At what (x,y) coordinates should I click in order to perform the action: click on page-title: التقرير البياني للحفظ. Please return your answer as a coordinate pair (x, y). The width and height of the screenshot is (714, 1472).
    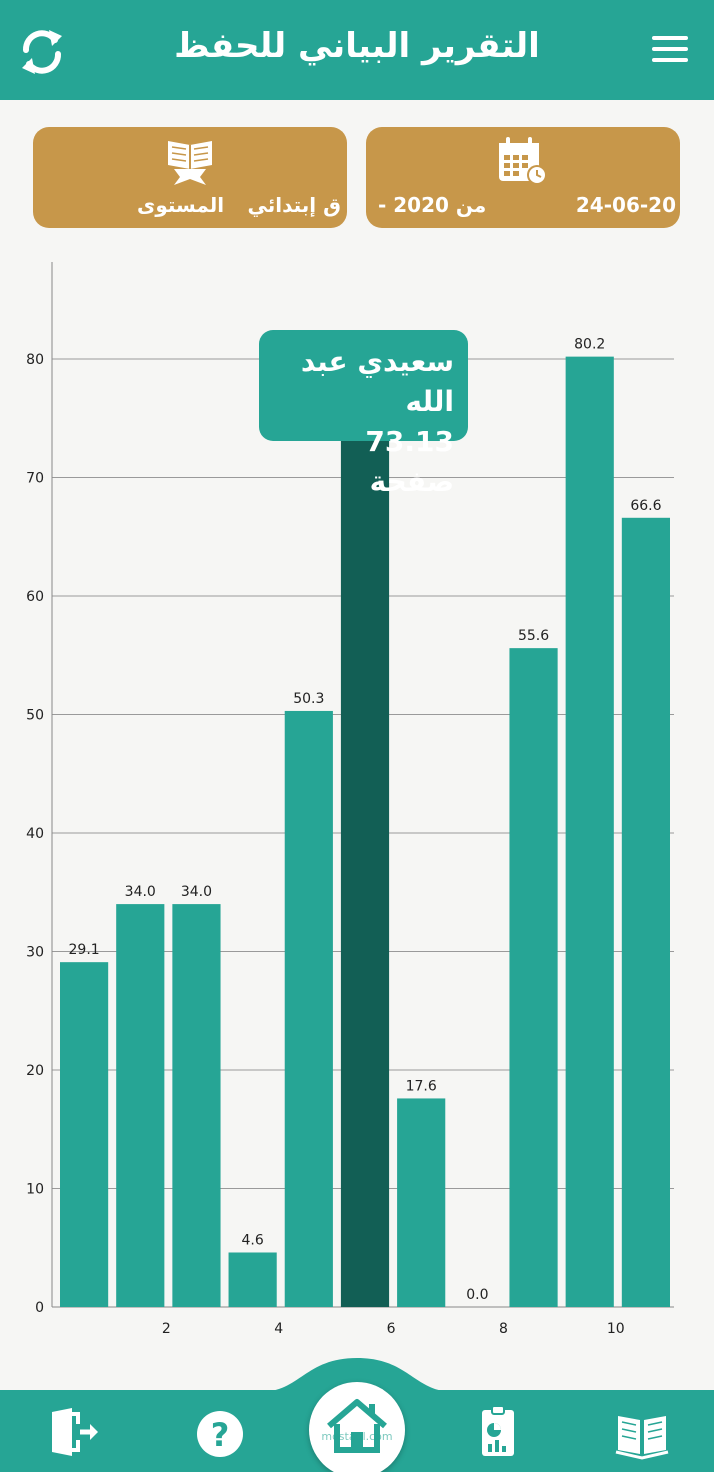
    Looking at the image, I should click on (357, 46).